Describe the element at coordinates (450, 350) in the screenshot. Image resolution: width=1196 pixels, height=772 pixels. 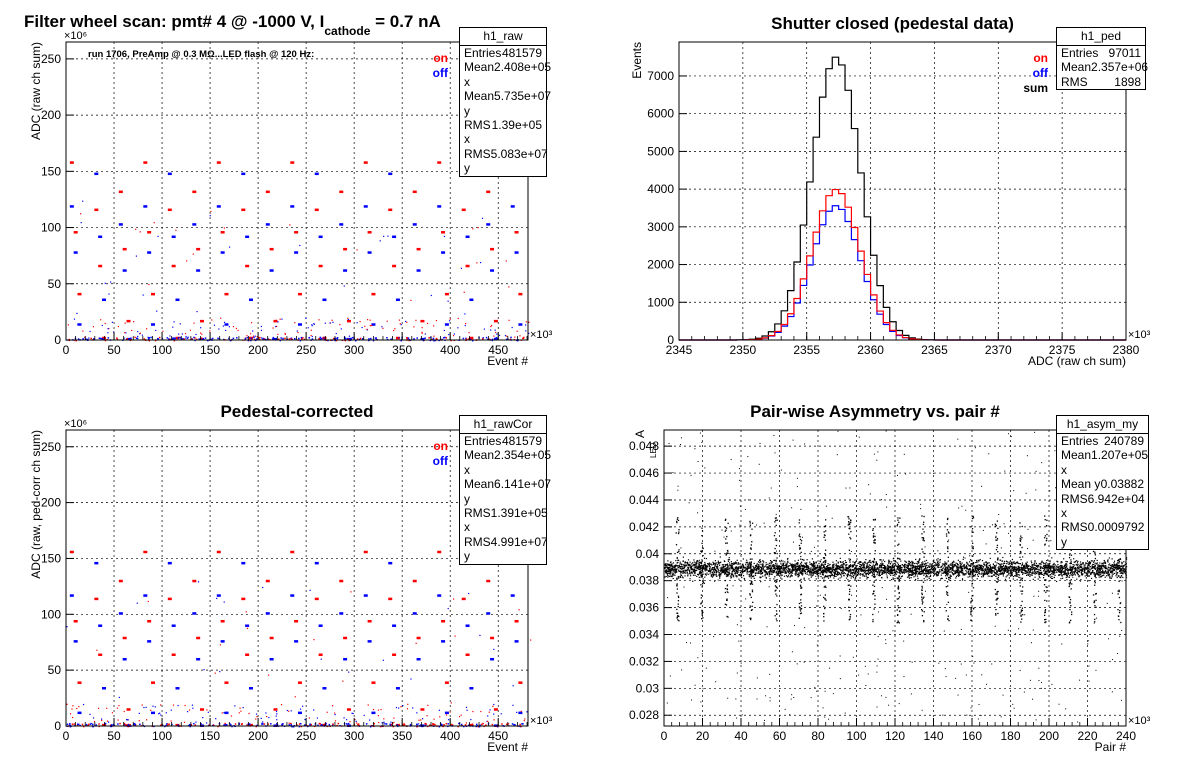
I see `x-tick-label: 400` at that location.